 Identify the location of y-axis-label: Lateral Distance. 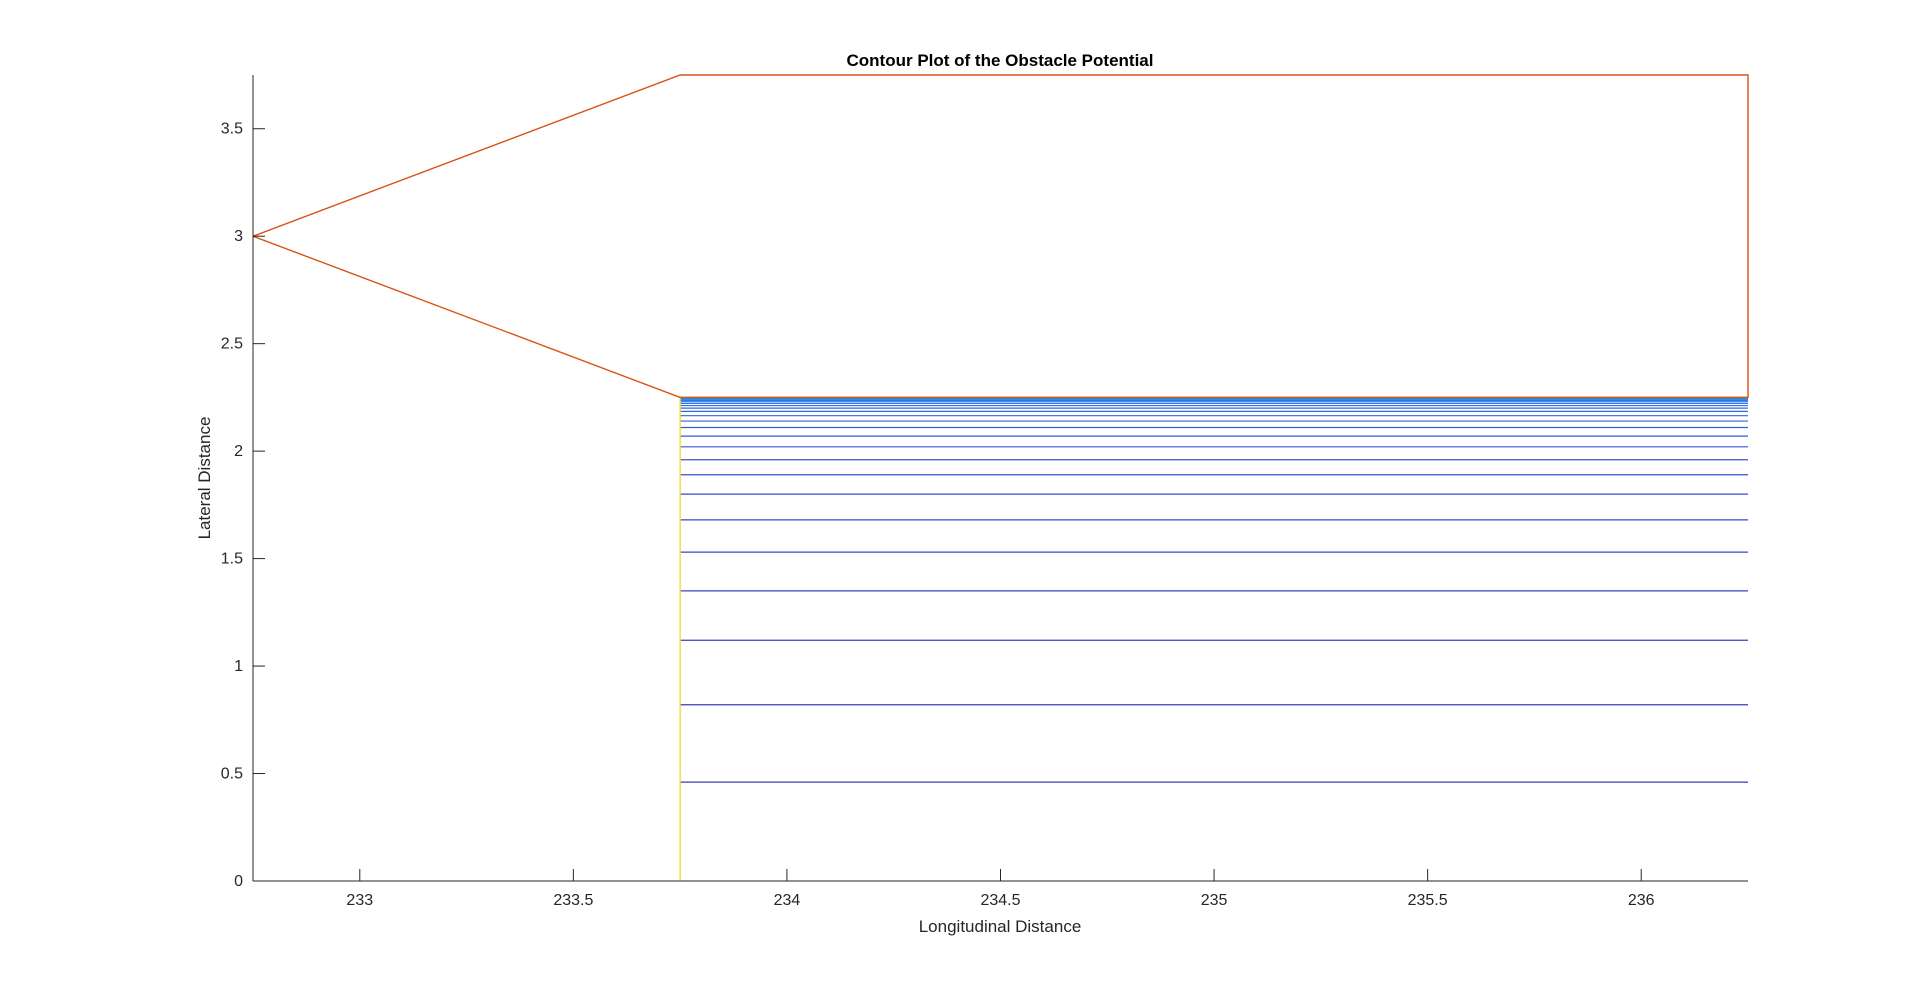
(204, 478).